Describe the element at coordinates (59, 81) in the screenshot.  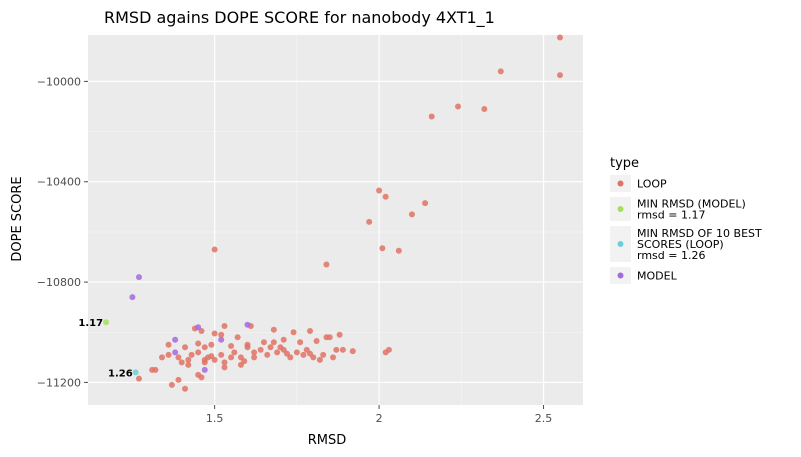
I see `y-tick-label: −10000` at that location.